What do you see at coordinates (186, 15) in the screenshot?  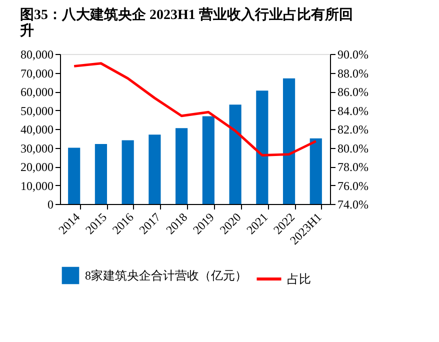 I see `text: 图35：八大建筑央企 2023H1 营业收入行业占比有所回` at bounding box center [186, 15].